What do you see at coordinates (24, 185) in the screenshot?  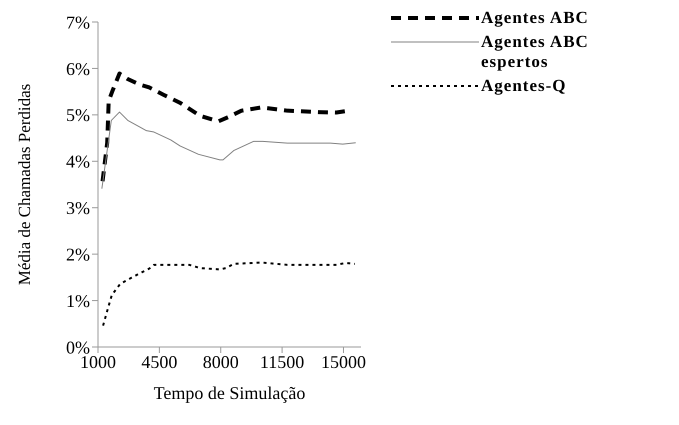 I see `y-axis-title: Média de Chamadas Perdidas` at bounding box center [24, 185].